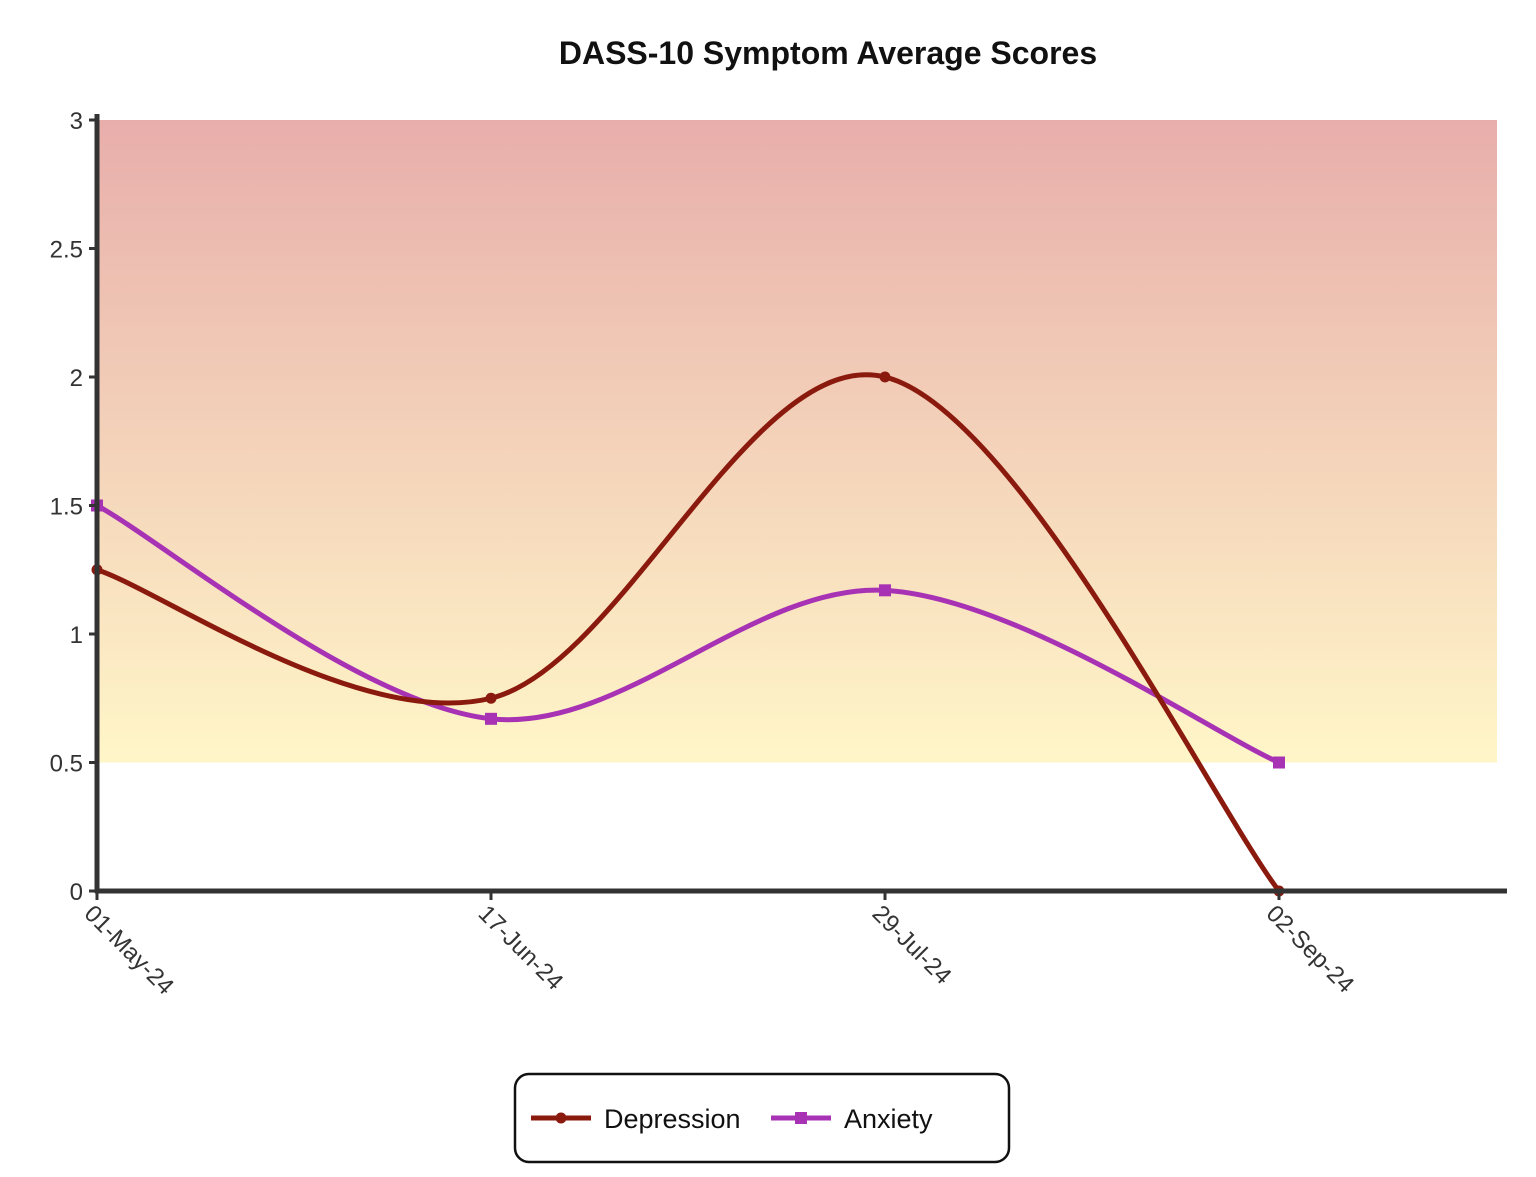 The image size is (1536, 1177). I want to click on y-tick-label: 3, so click(76, 121).